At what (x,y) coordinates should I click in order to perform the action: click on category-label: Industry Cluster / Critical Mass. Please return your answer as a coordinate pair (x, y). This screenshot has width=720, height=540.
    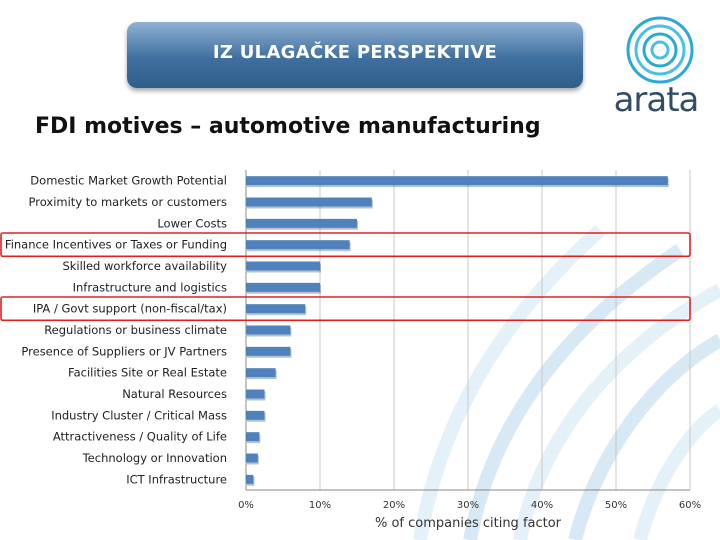
    Looking at the image, I should click on (139, 415).